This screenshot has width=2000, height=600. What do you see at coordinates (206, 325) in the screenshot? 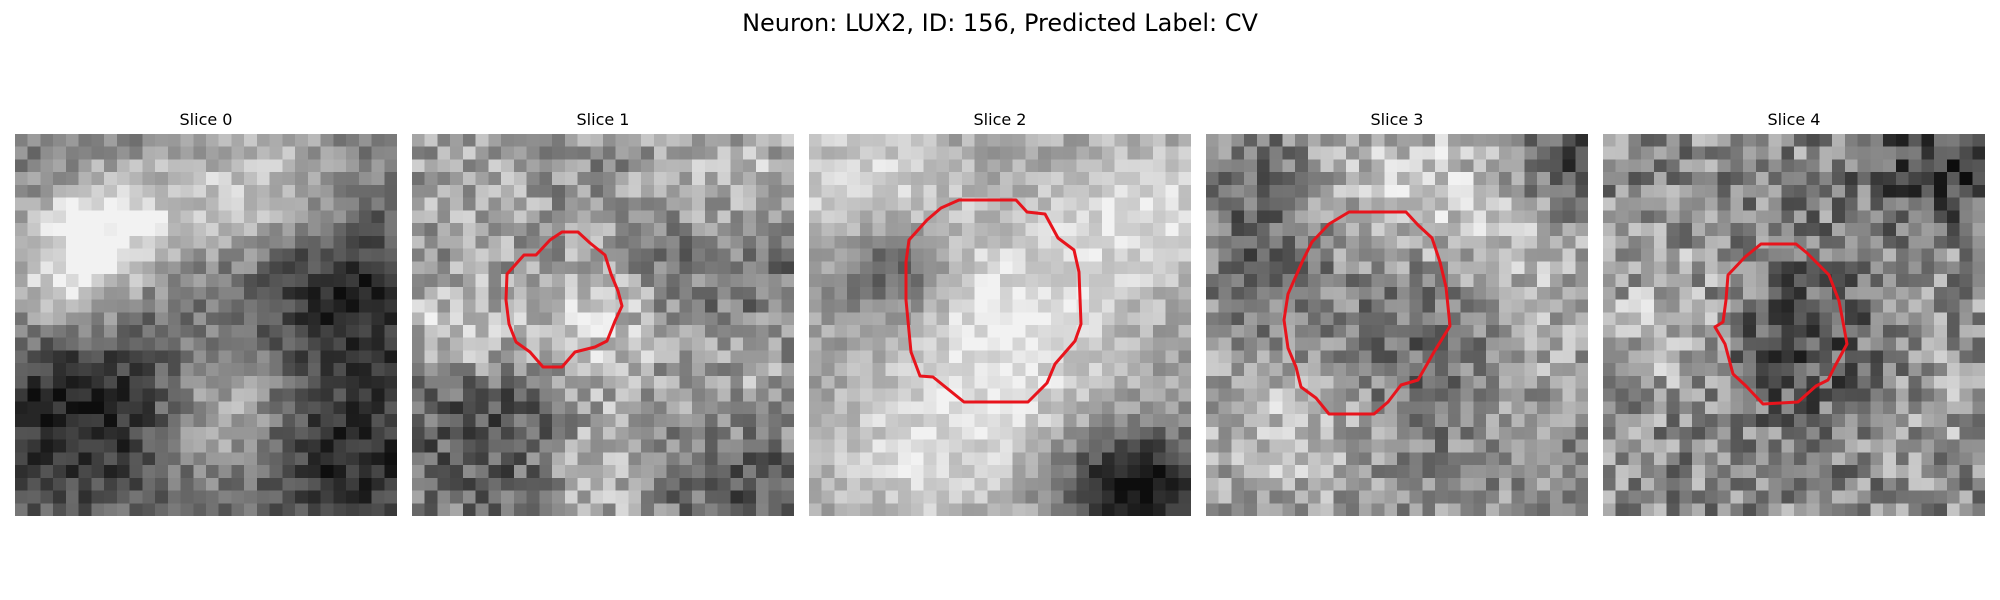
I see `slice-0-image` at bounding box center [206, 325].